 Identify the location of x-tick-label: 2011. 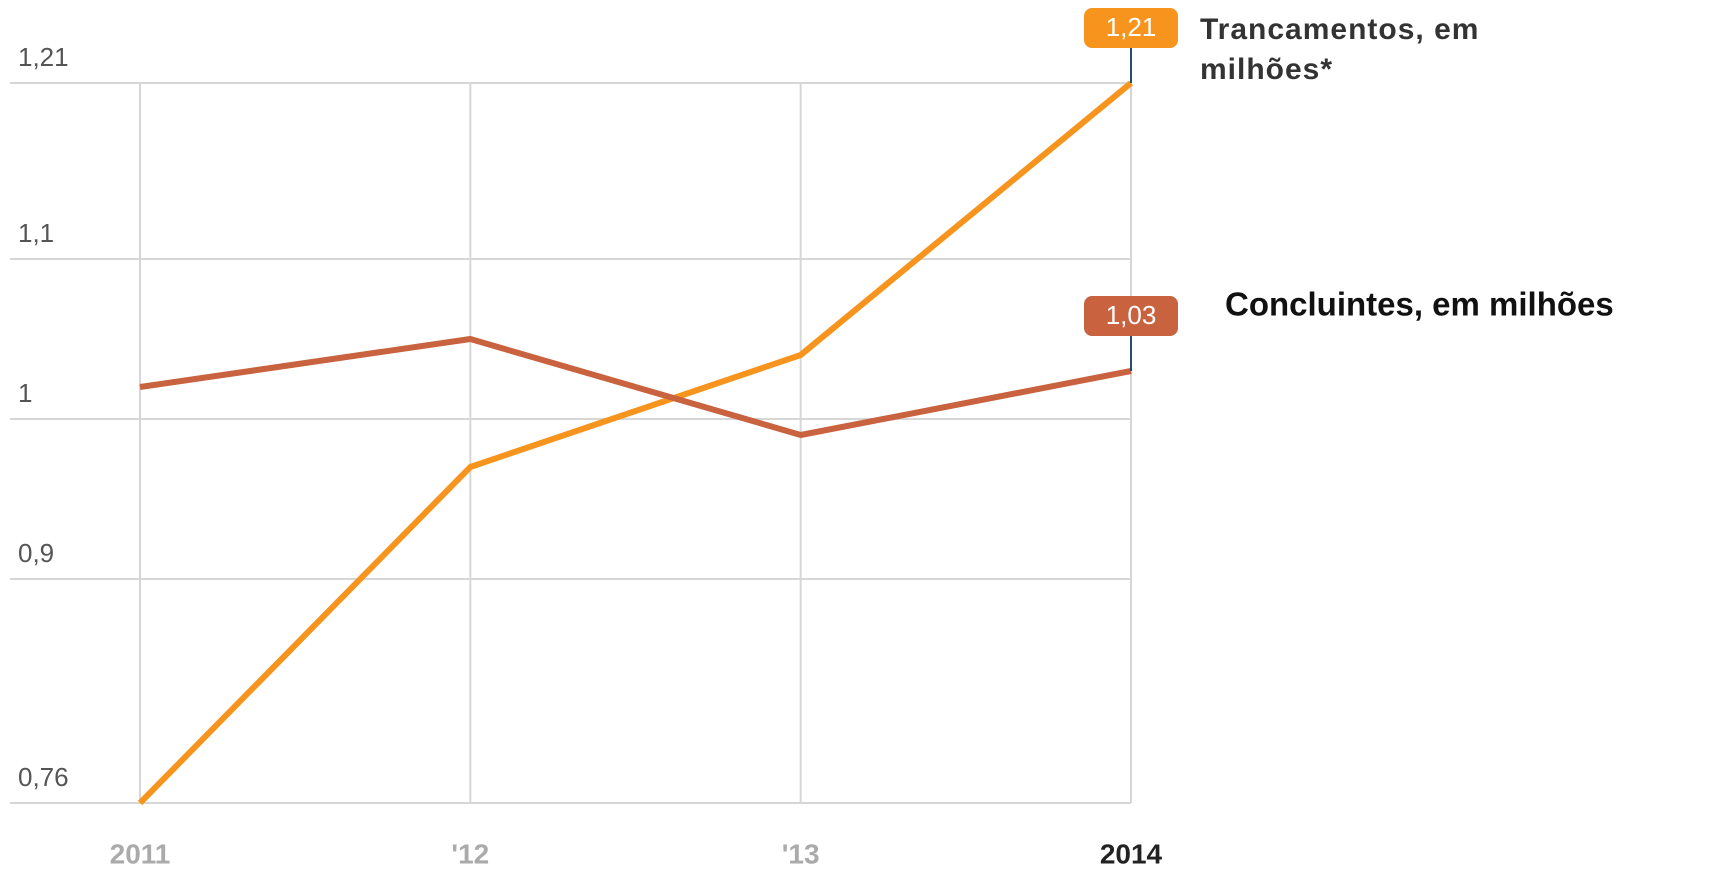
(140, 853).